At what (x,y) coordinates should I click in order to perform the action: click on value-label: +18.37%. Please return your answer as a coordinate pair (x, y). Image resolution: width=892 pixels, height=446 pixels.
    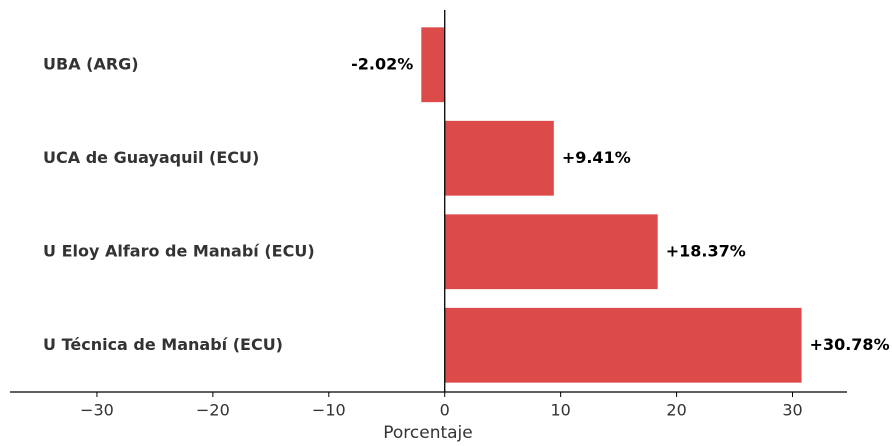
    Looking at the image, I should click on (706, 250).